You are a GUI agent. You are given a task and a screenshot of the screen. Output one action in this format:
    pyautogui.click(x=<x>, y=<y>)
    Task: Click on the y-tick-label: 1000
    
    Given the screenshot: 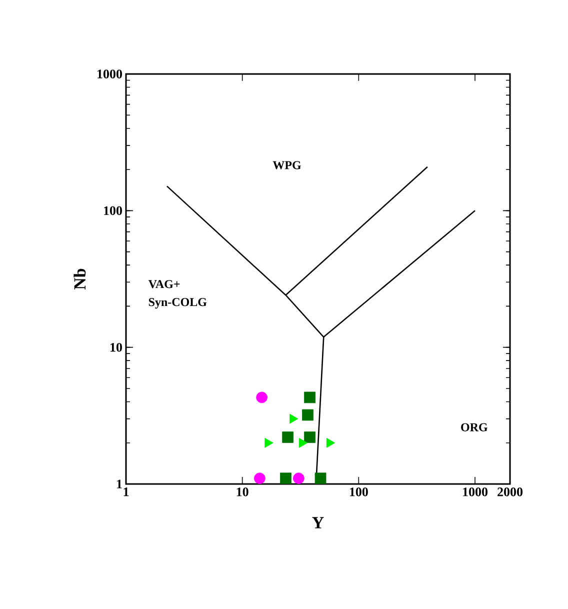 What is the action you would take?
    pyautogui.click(x=110, y=74)
    